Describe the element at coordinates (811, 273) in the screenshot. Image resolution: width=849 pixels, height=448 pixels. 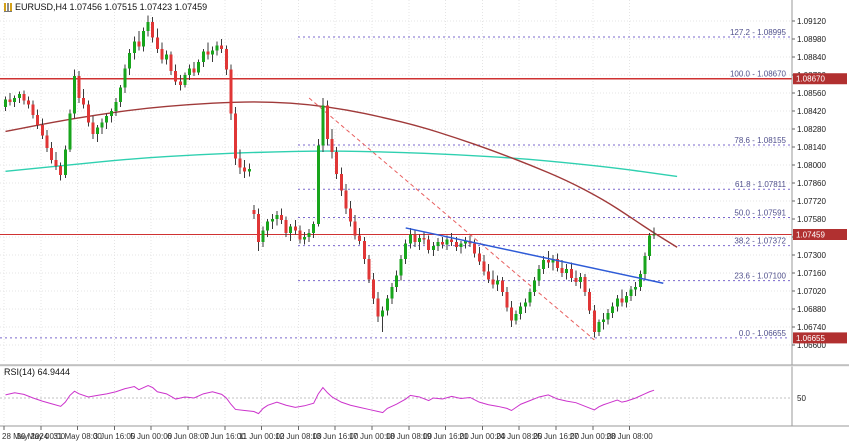
I see `price-axis-label: 1.07160` at that location.